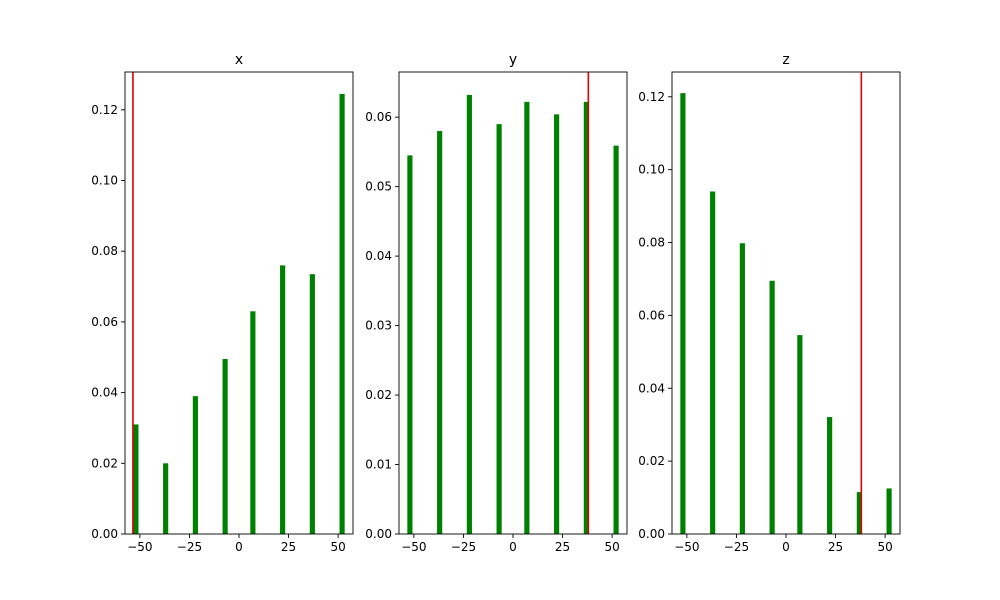  Describe the element at coordinates (378, 187) in the screenshot. I see `y-tick-label: 0.05` at that location.